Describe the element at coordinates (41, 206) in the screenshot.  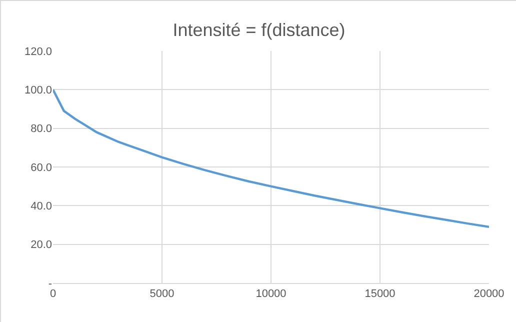
I see `y-tick-label: 40.0` at that location.